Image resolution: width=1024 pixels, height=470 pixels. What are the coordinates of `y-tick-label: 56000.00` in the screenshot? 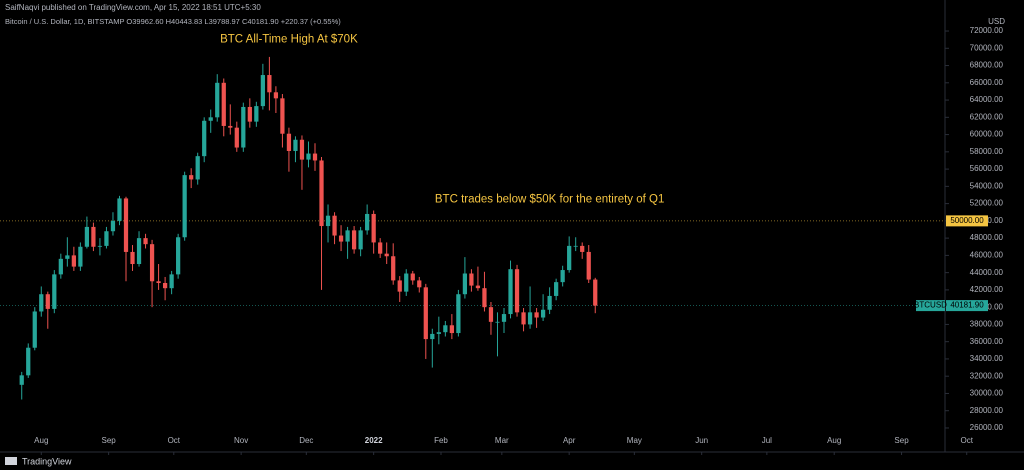 It's located at (987, 168).